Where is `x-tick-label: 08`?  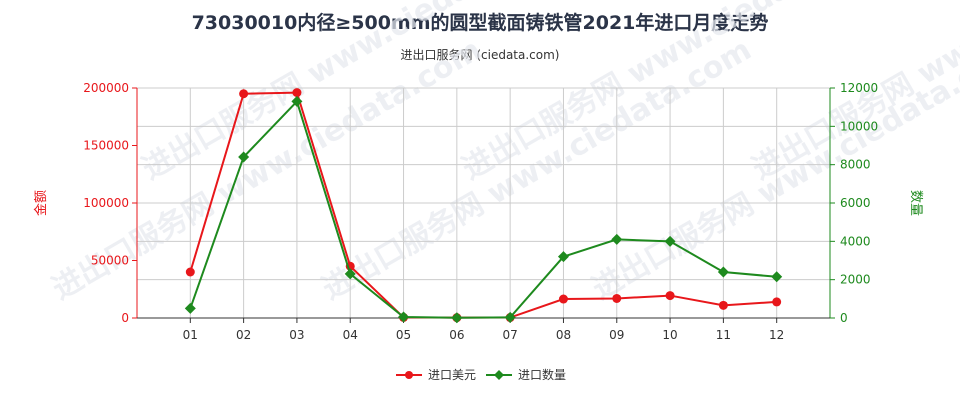
x-tick-label: 08 is located at coordinates (563, 335).